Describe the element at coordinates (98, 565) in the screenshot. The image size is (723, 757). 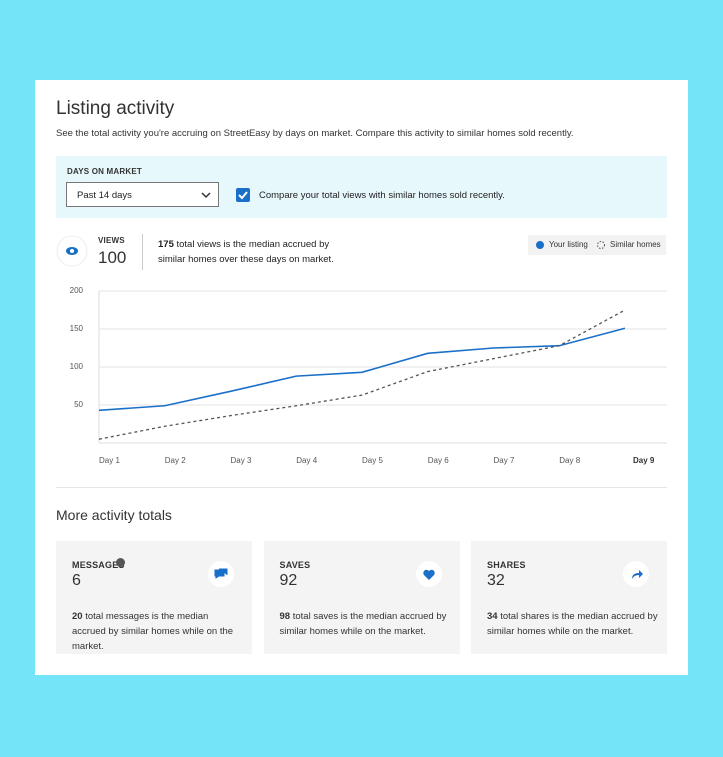
I see `tile-label: MESSAGES` at that location.